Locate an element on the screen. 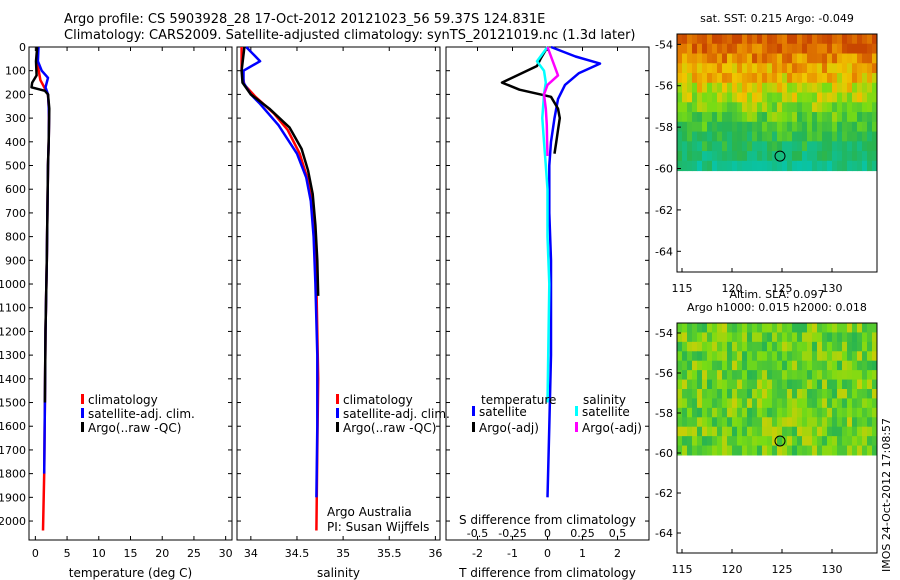 The image size is (900, 580). ytick-label: 100 is located at coordinates (15, 71).